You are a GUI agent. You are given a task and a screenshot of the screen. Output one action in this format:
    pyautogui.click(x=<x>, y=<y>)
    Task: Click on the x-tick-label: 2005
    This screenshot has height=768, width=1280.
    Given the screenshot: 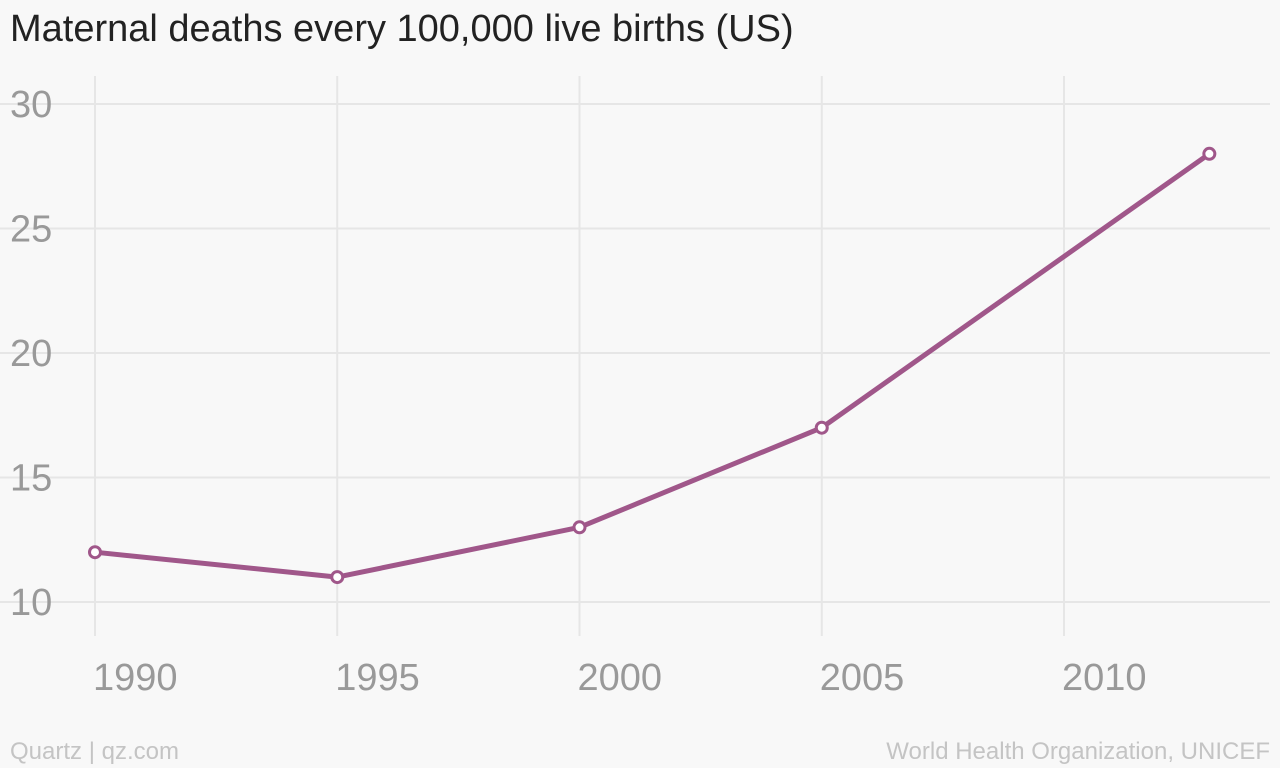 What is the action you would take?
    pyautogui.click(x=862, y=678)
    